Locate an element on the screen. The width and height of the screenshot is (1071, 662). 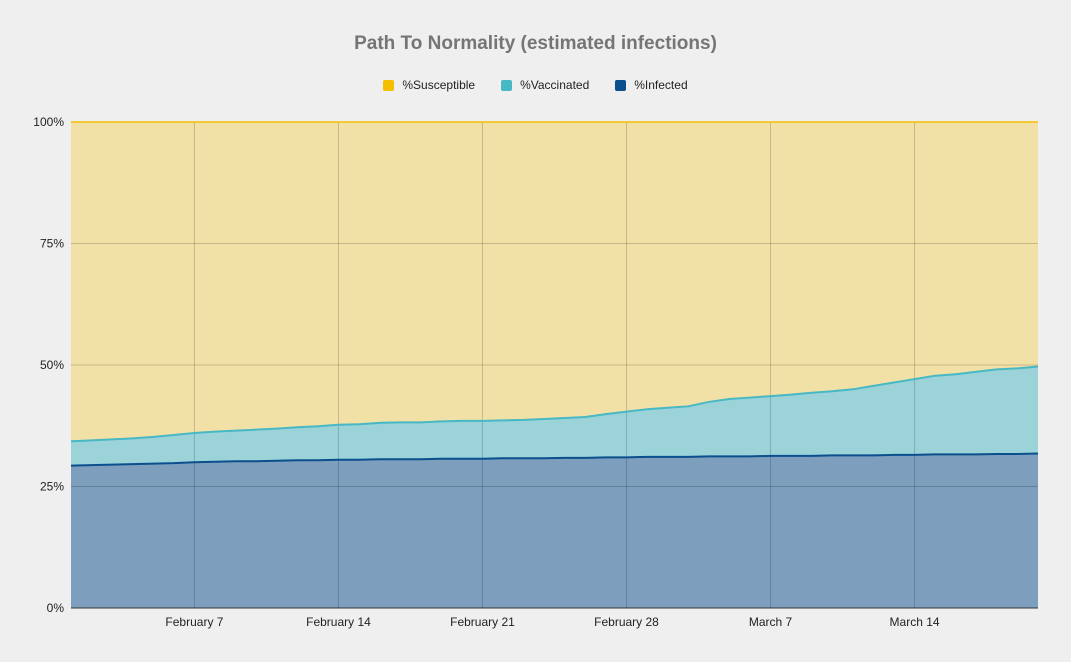
line-infected is located at coordinates (554, 459).